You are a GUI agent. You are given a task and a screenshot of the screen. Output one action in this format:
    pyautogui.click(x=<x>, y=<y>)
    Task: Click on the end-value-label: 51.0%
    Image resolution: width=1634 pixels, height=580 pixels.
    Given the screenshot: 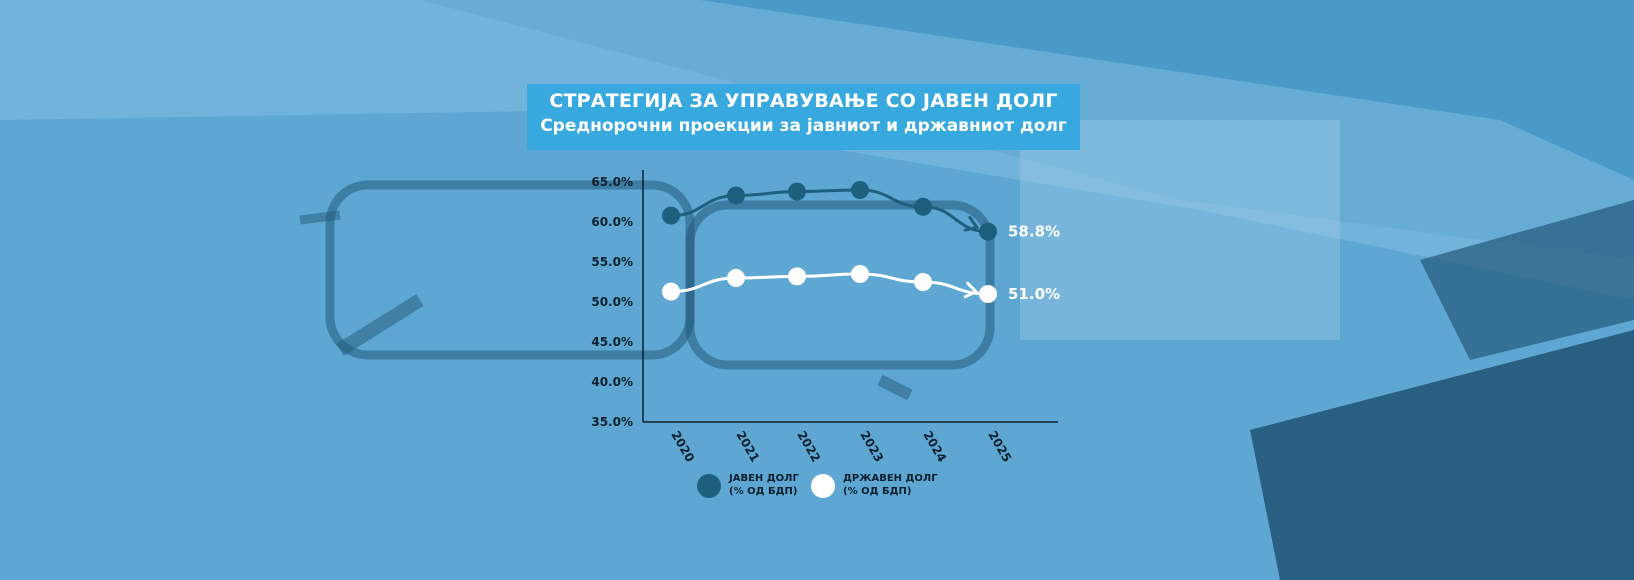 What is the action you would take?
    pyautogui.click(x=1034, y=294)
    